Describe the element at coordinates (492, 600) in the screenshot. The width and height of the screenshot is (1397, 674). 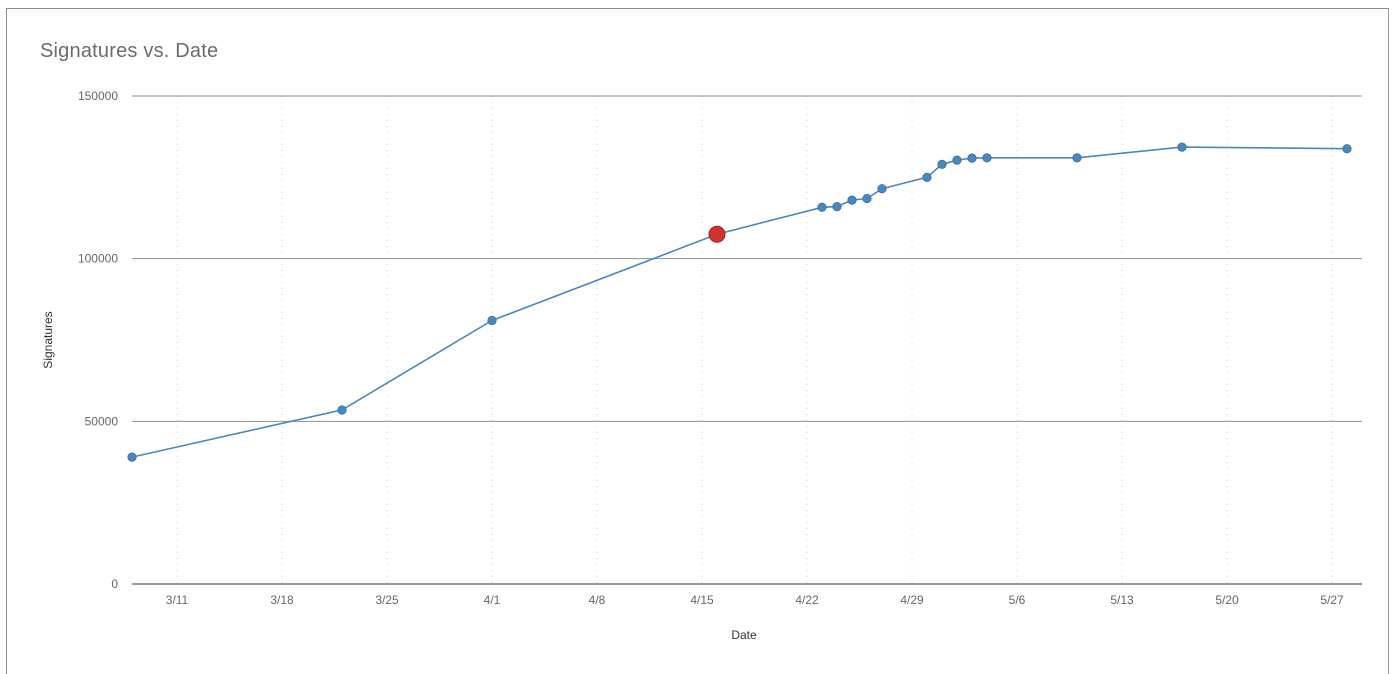
I see `x-tick-label: 4/1` at that location.